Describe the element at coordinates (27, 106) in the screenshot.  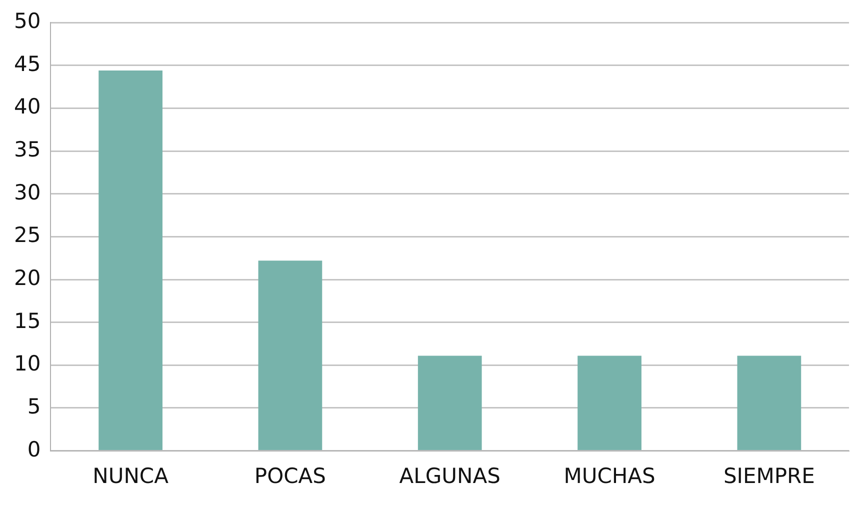
I see `y-tick-label: 40` at that location.